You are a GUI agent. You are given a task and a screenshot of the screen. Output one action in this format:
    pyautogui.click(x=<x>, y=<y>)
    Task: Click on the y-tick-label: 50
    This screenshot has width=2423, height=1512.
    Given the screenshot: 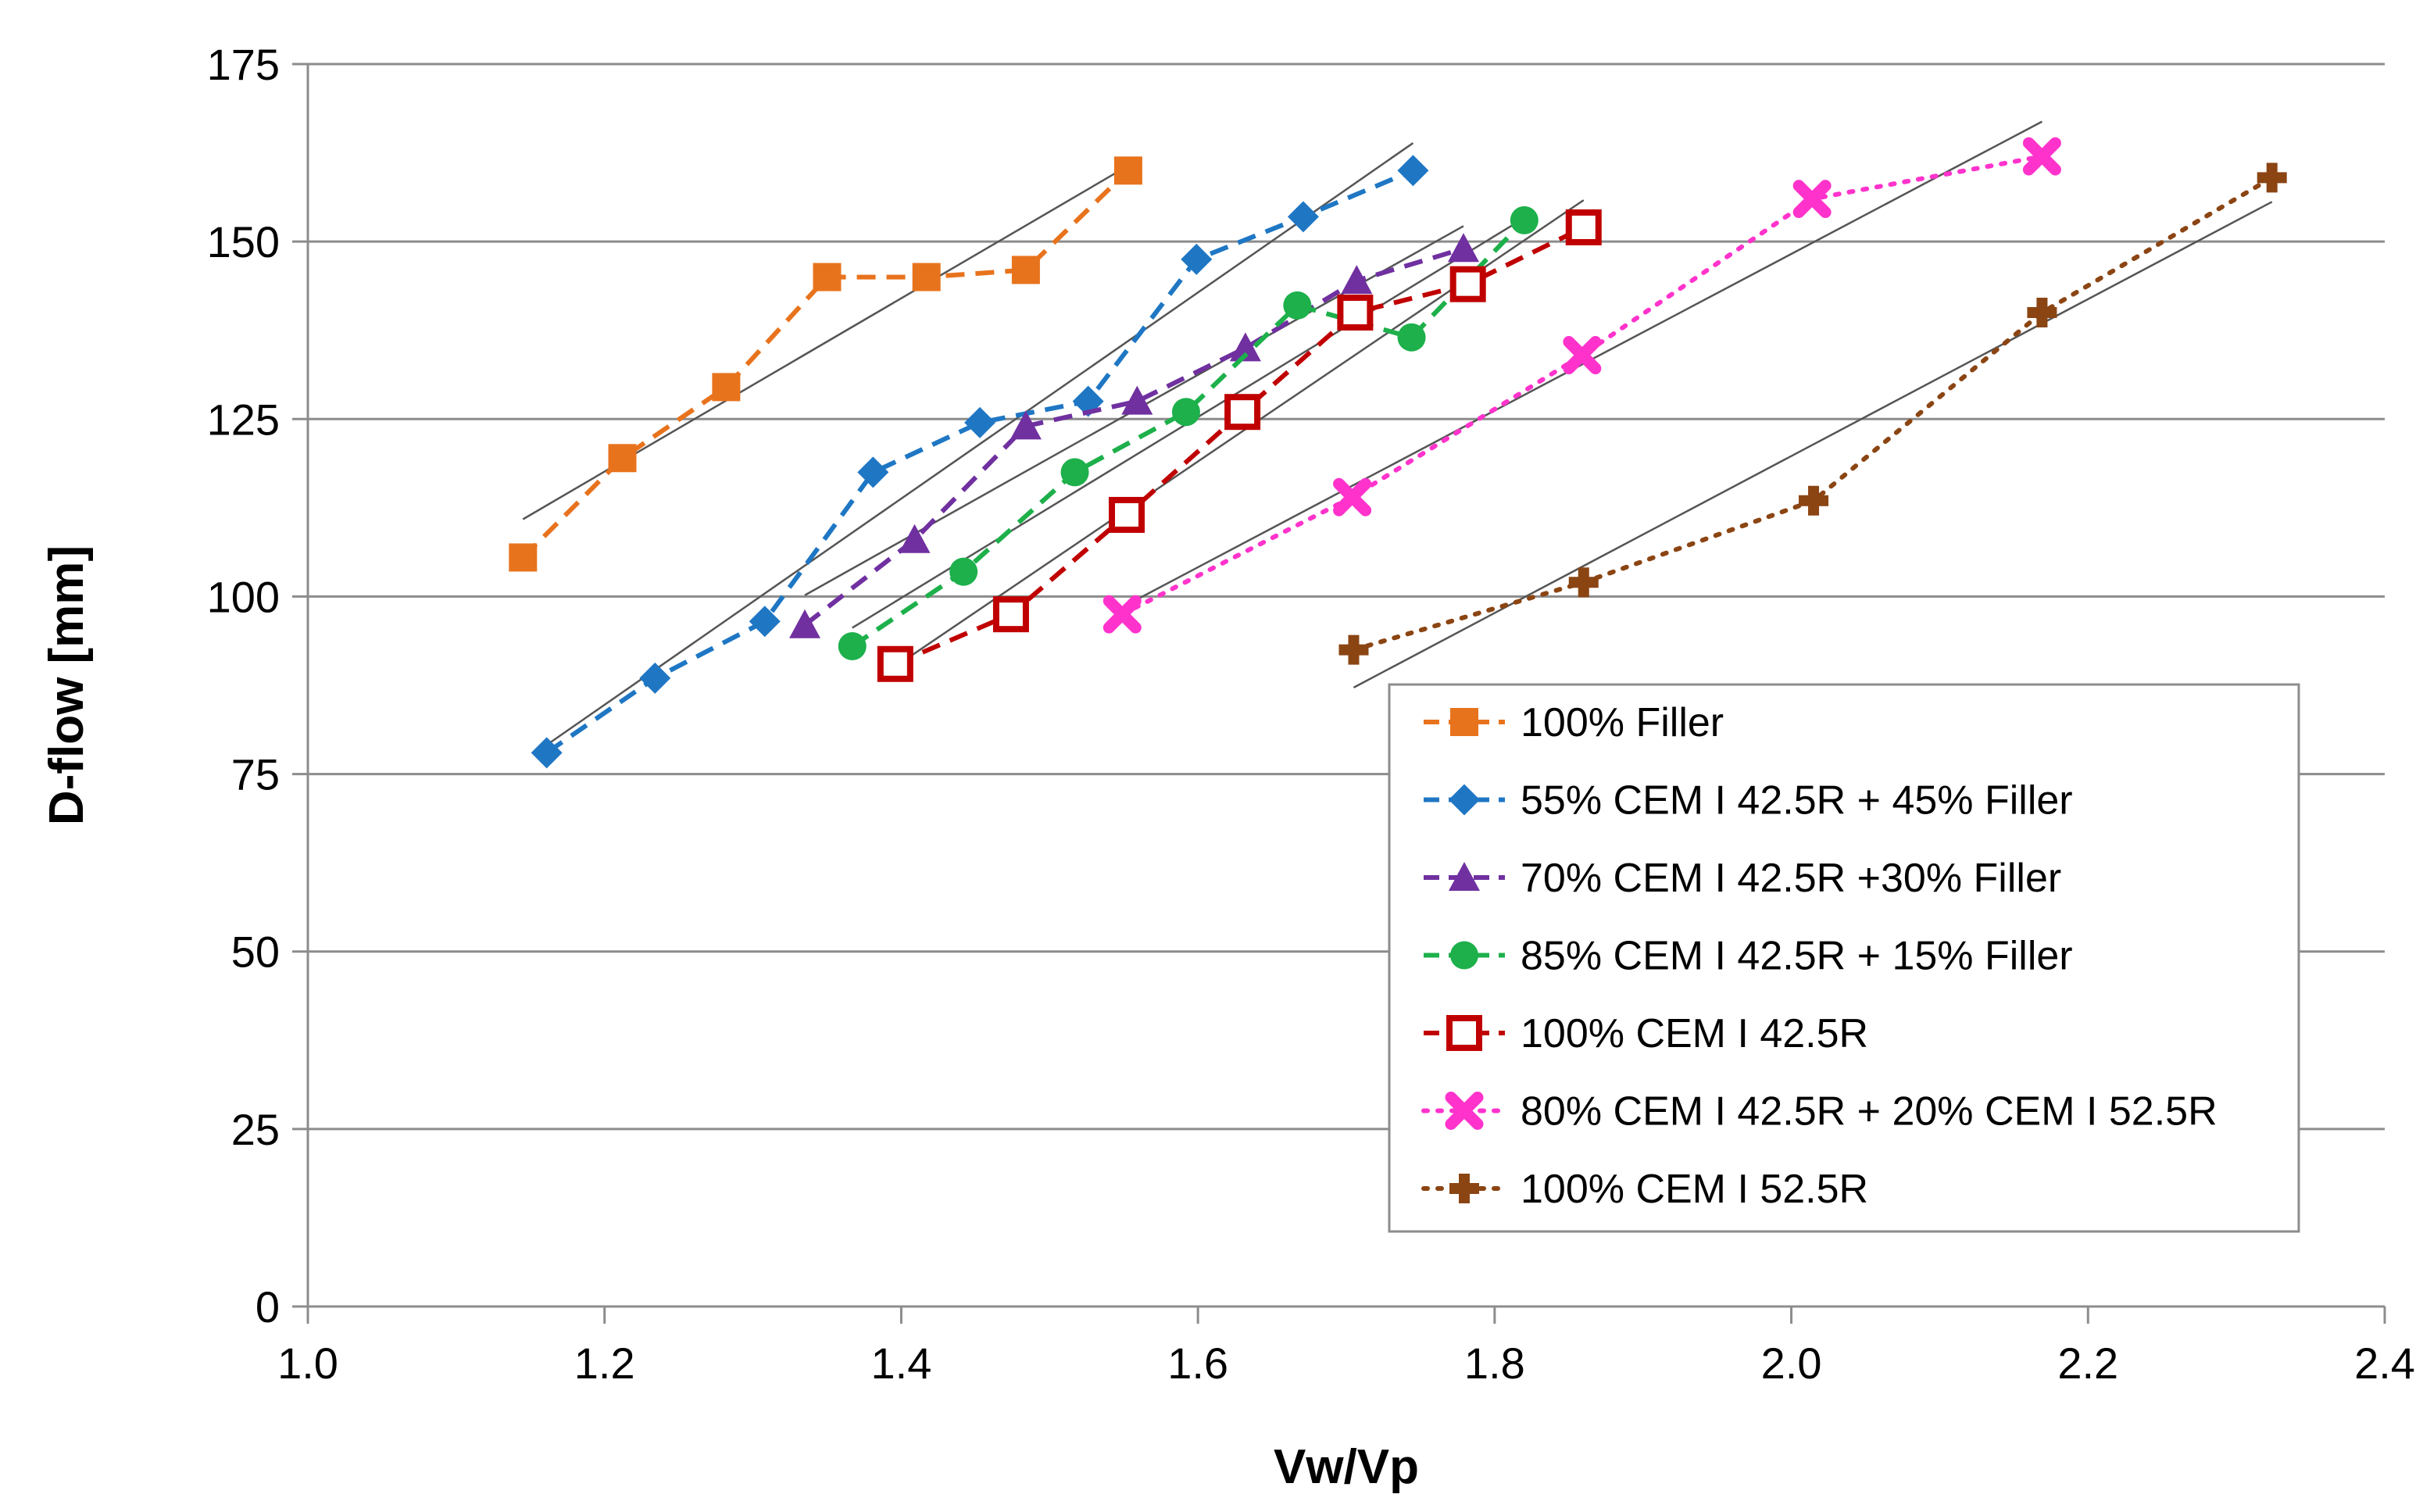 What is the action you would take?
    pyautogui.click(x=255, y=952)
    